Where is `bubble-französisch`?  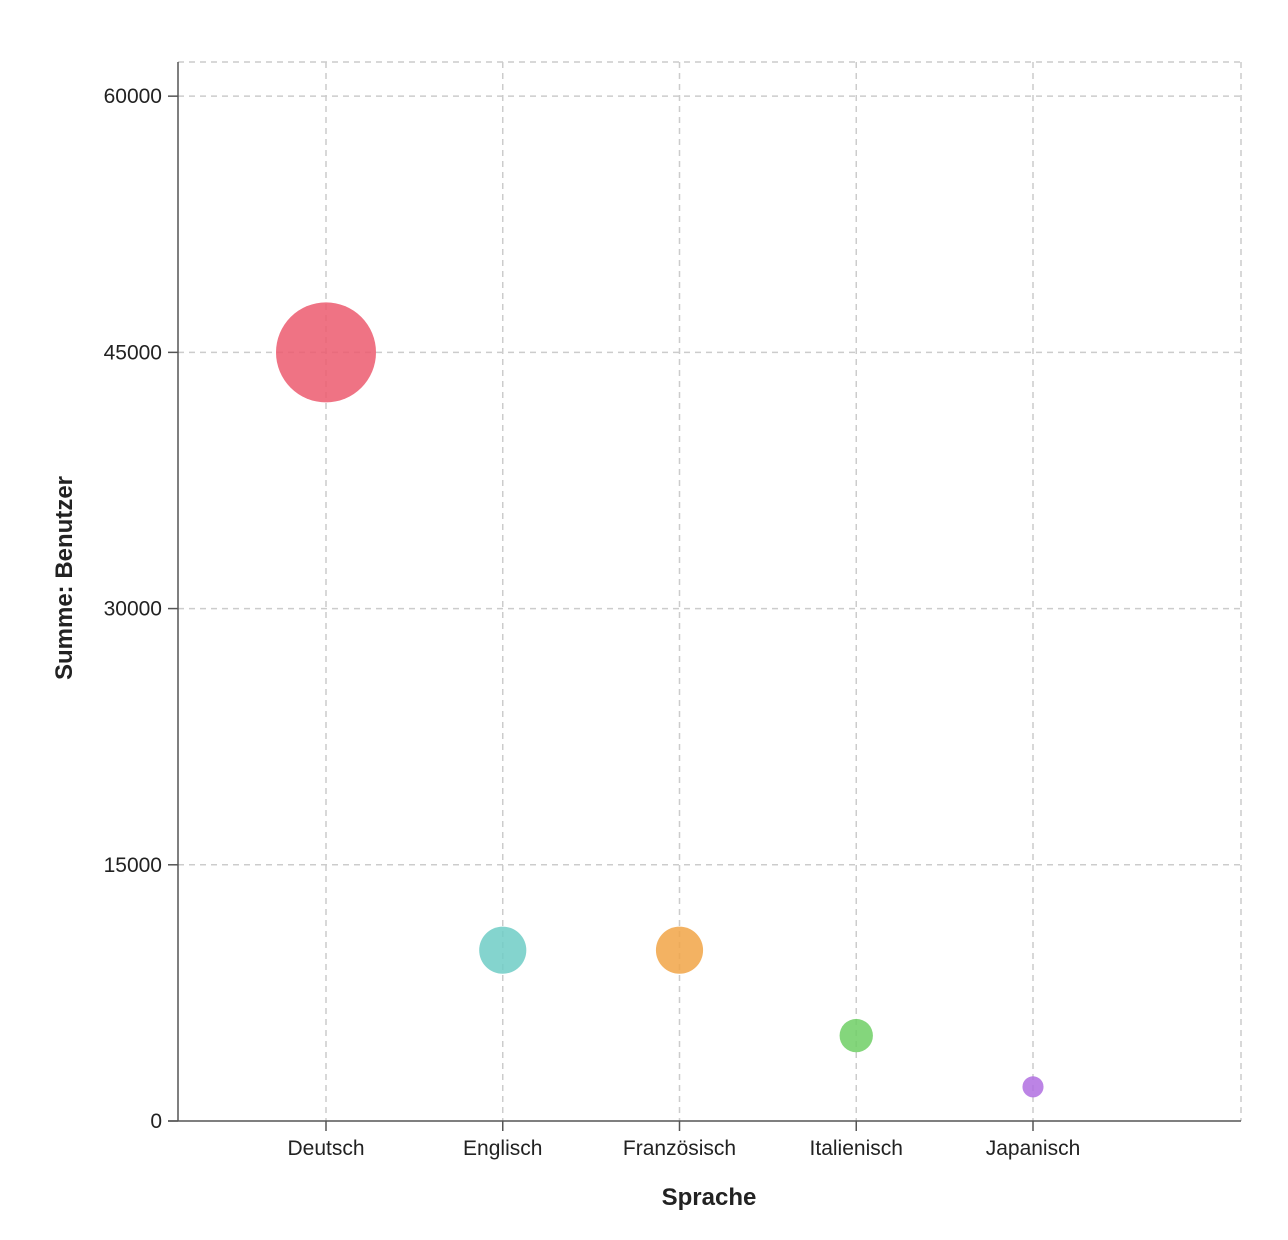
bubble-französisch is located at coordinates (679, 950).